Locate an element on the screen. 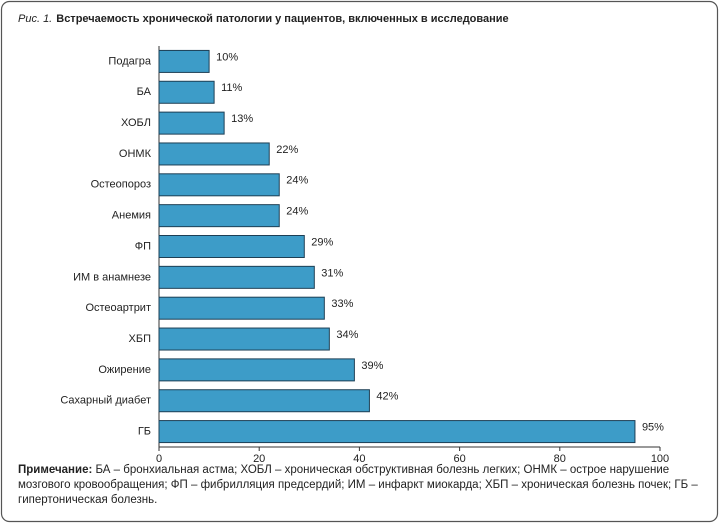 Image resolution: width=720 pixels, height=524 pixels. y-tick-label: ФП is located at coordinates (143, 246).